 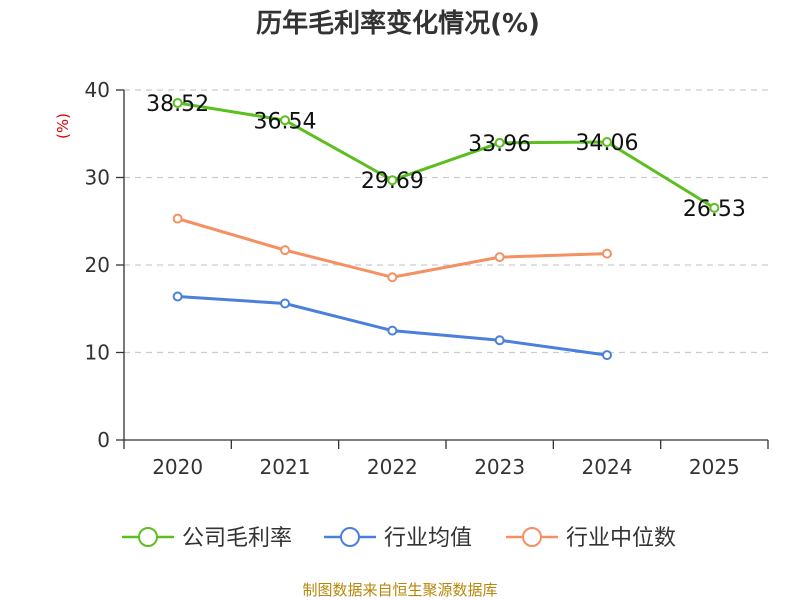 I want to click on point-2-2021, so click(x=285, y=250).